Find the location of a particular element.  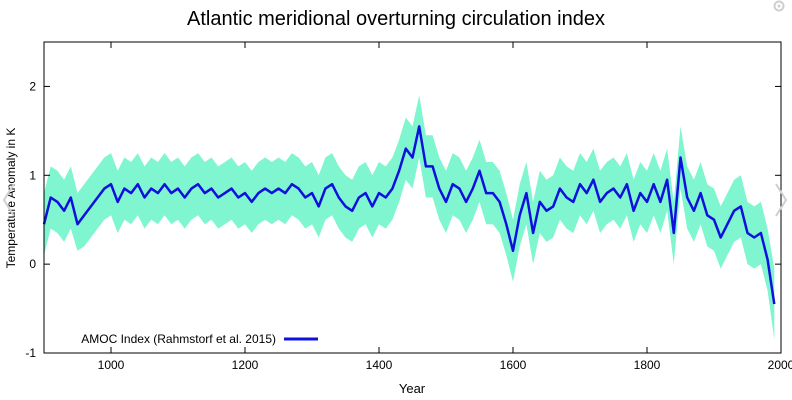

x-axis-label: Year is located at coordinates (412, 388).